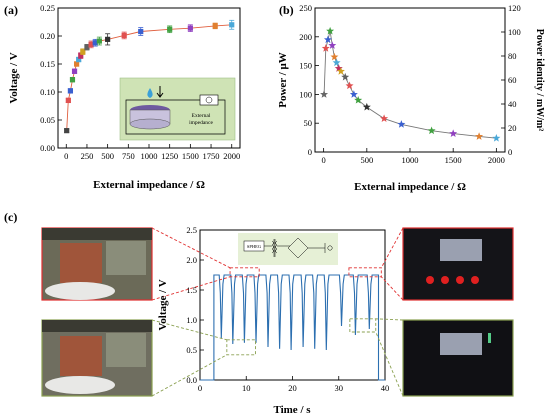  I want to click on inset-schematic-a: External impedance, so click(177, 109).